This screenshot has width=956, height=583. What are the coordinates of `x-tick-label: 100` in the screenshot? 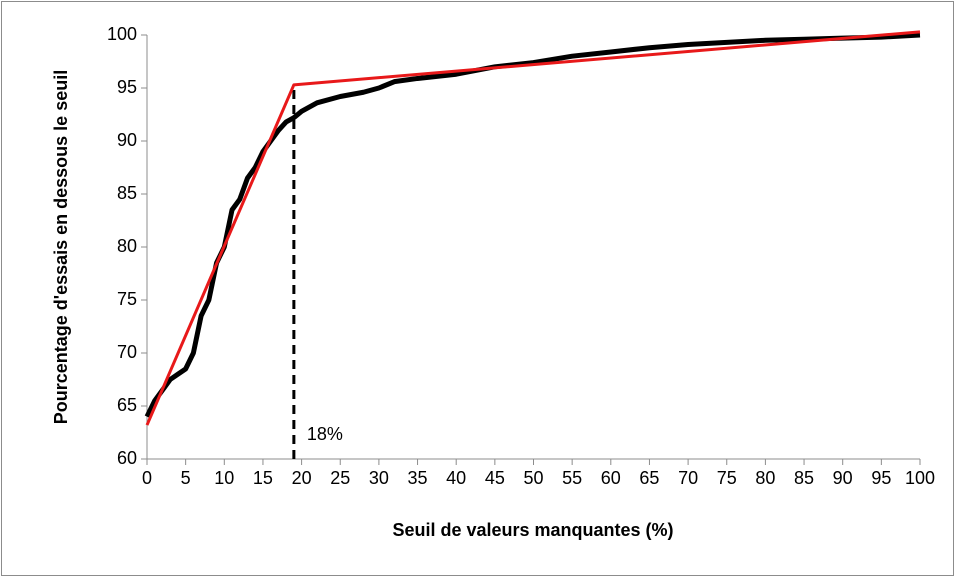 It's located at (920, 478).